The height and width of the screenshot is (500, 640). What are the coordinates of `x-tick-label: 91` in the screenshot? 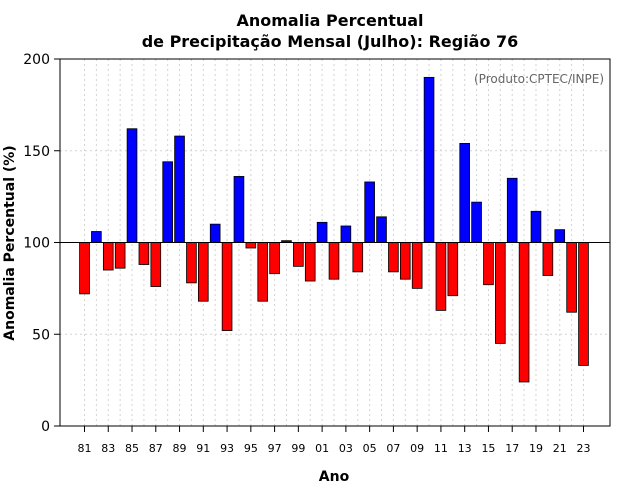 It's located at (203, 448).